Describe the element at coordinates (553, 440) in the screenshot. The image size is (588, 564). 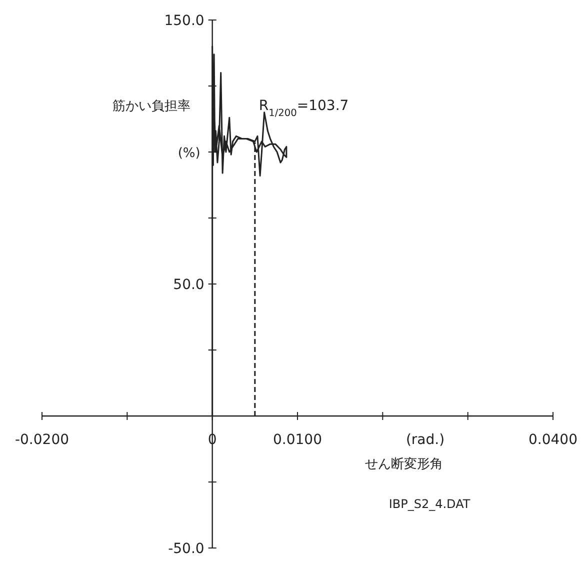
I see `x-tick-label: 0.0400` at that location.